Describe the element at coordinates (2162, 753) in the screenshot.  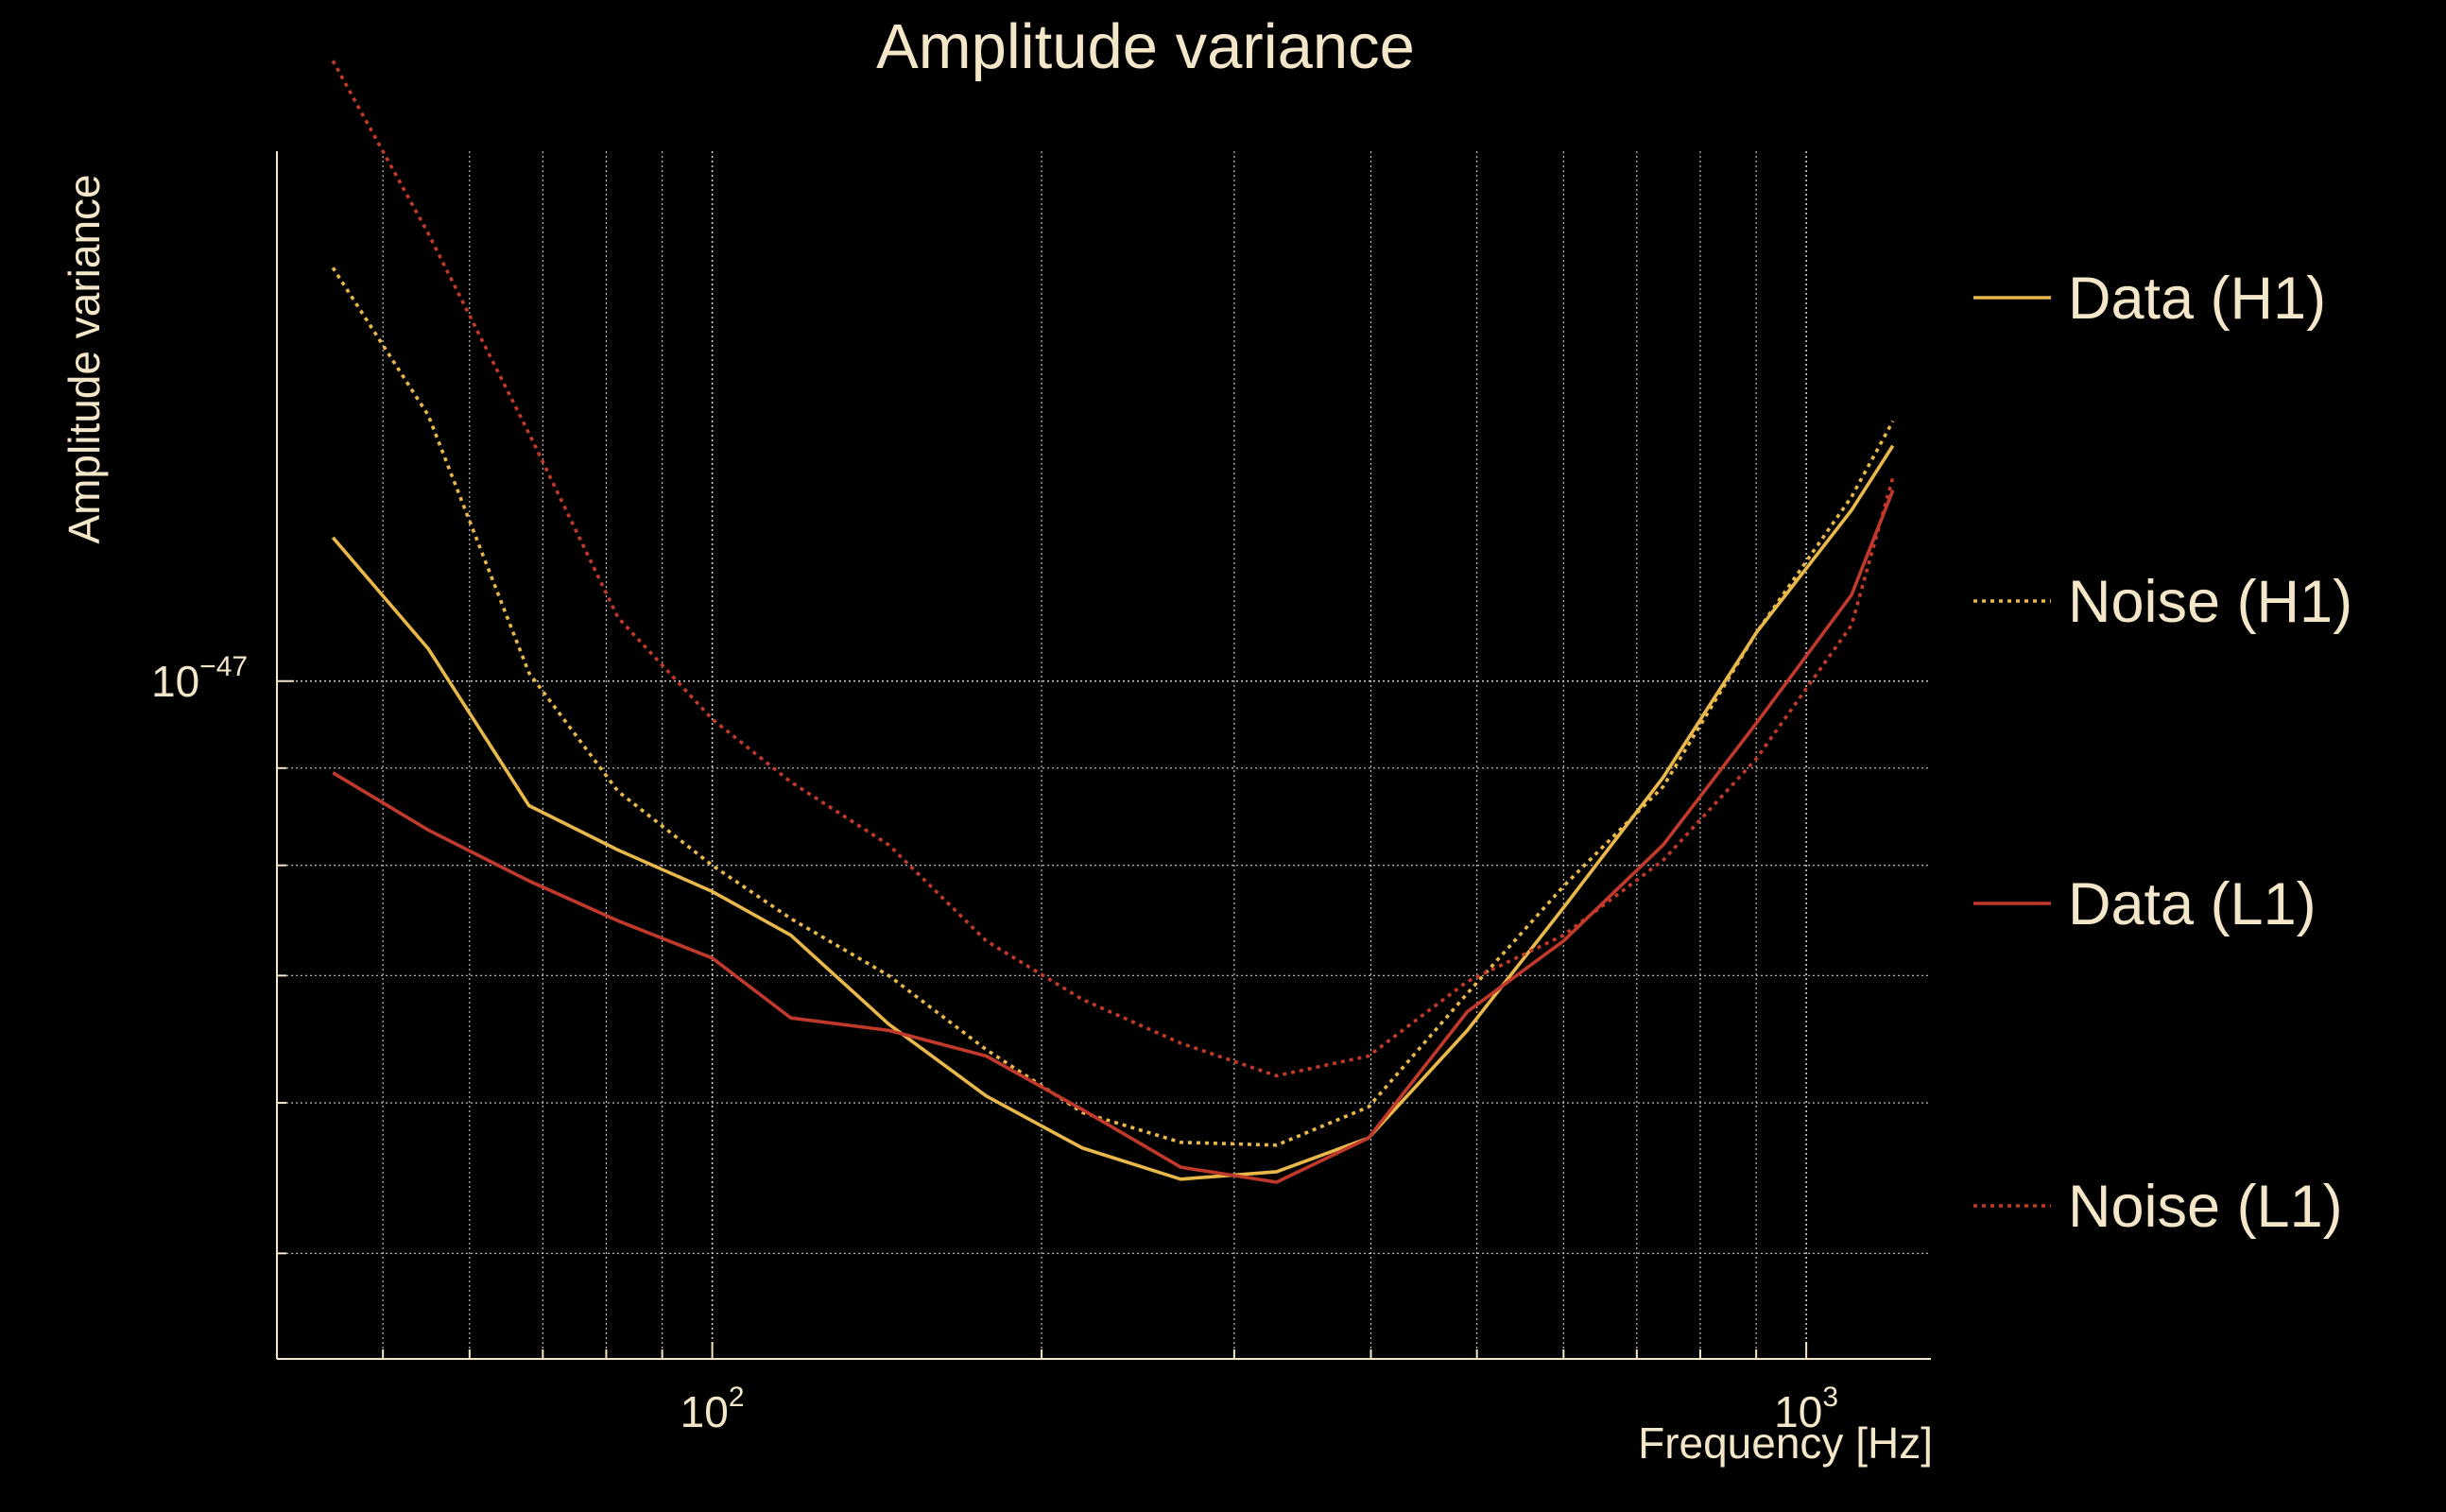
I see `legend: Data (H1) Noise (H1) Data (L1) Noise (L1)` at that location.